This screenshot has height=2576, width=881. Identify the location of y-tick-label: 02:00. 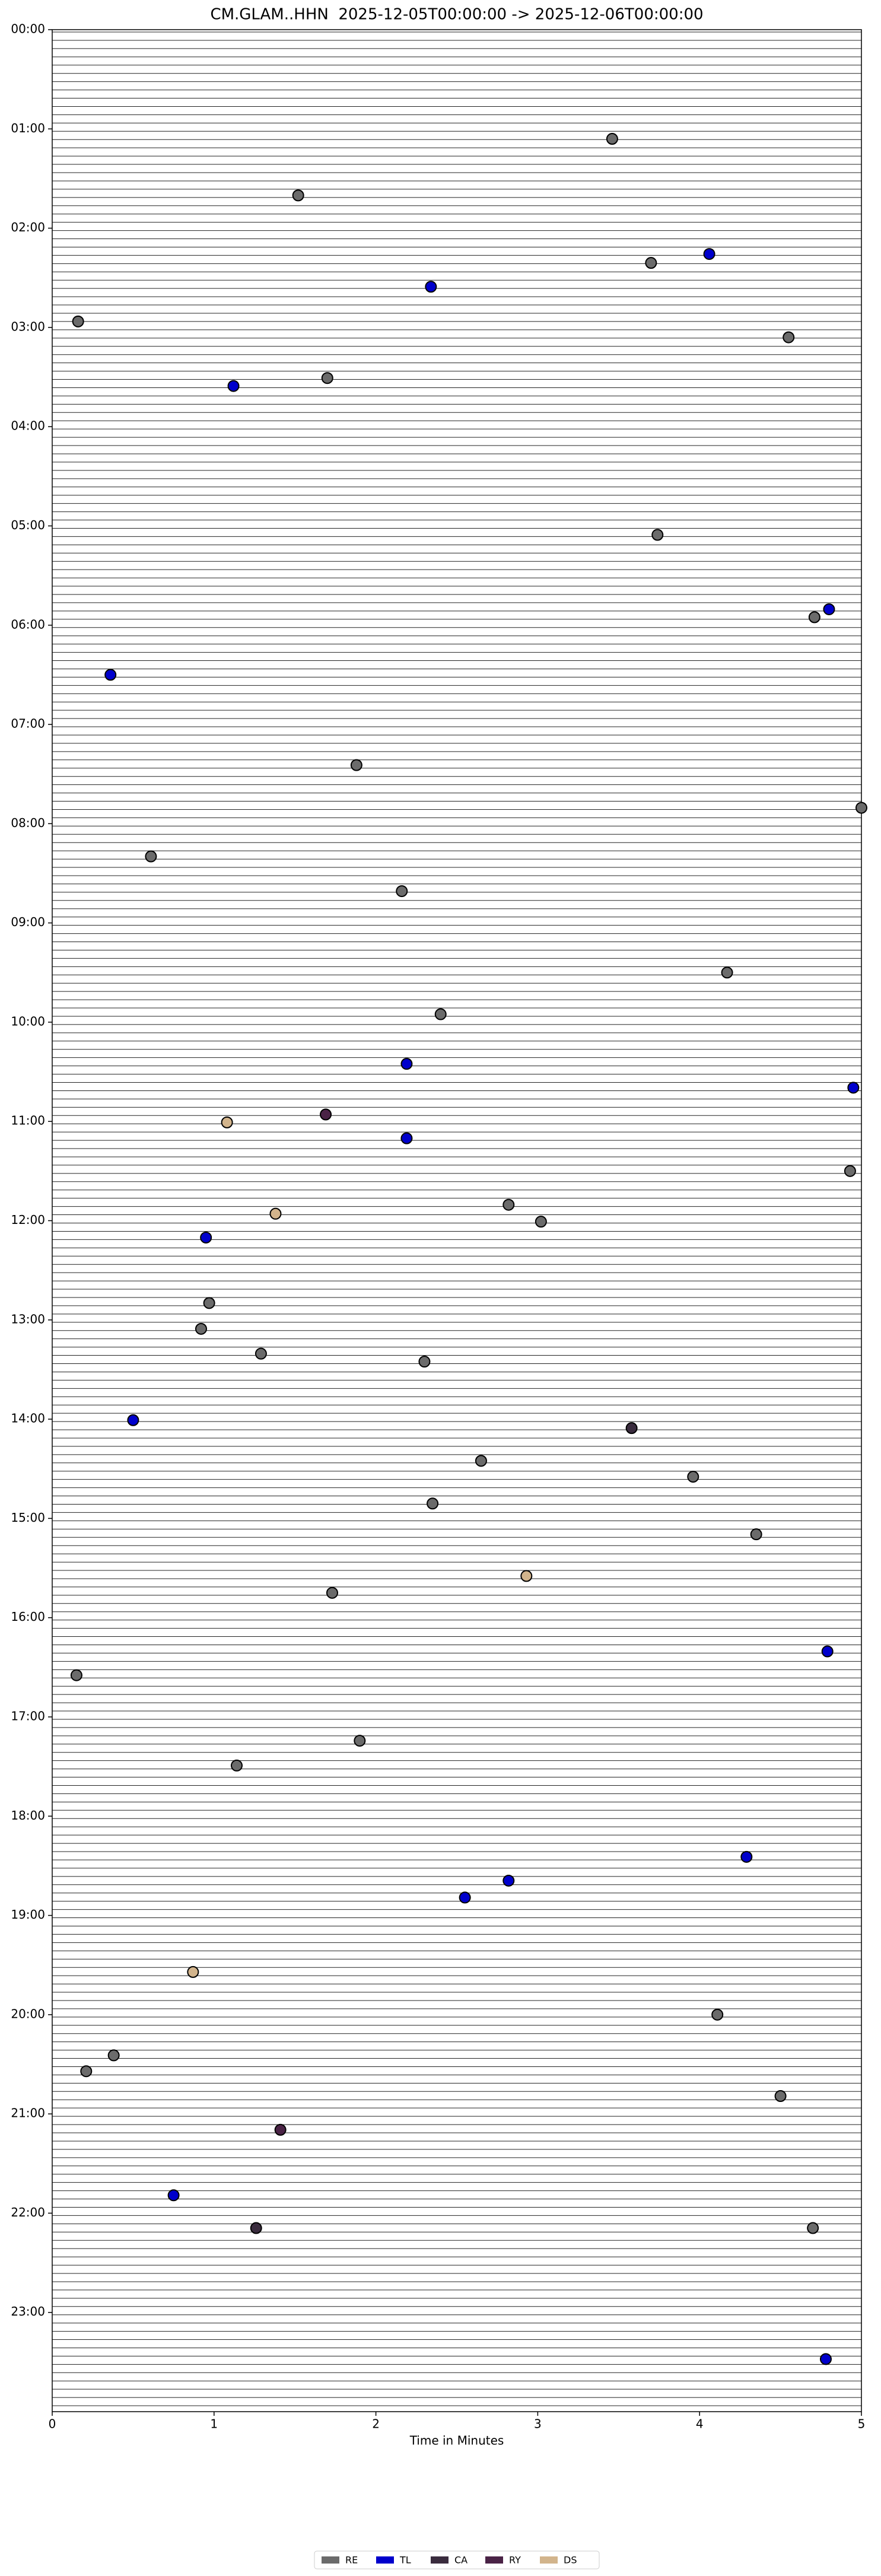
(28, 227).